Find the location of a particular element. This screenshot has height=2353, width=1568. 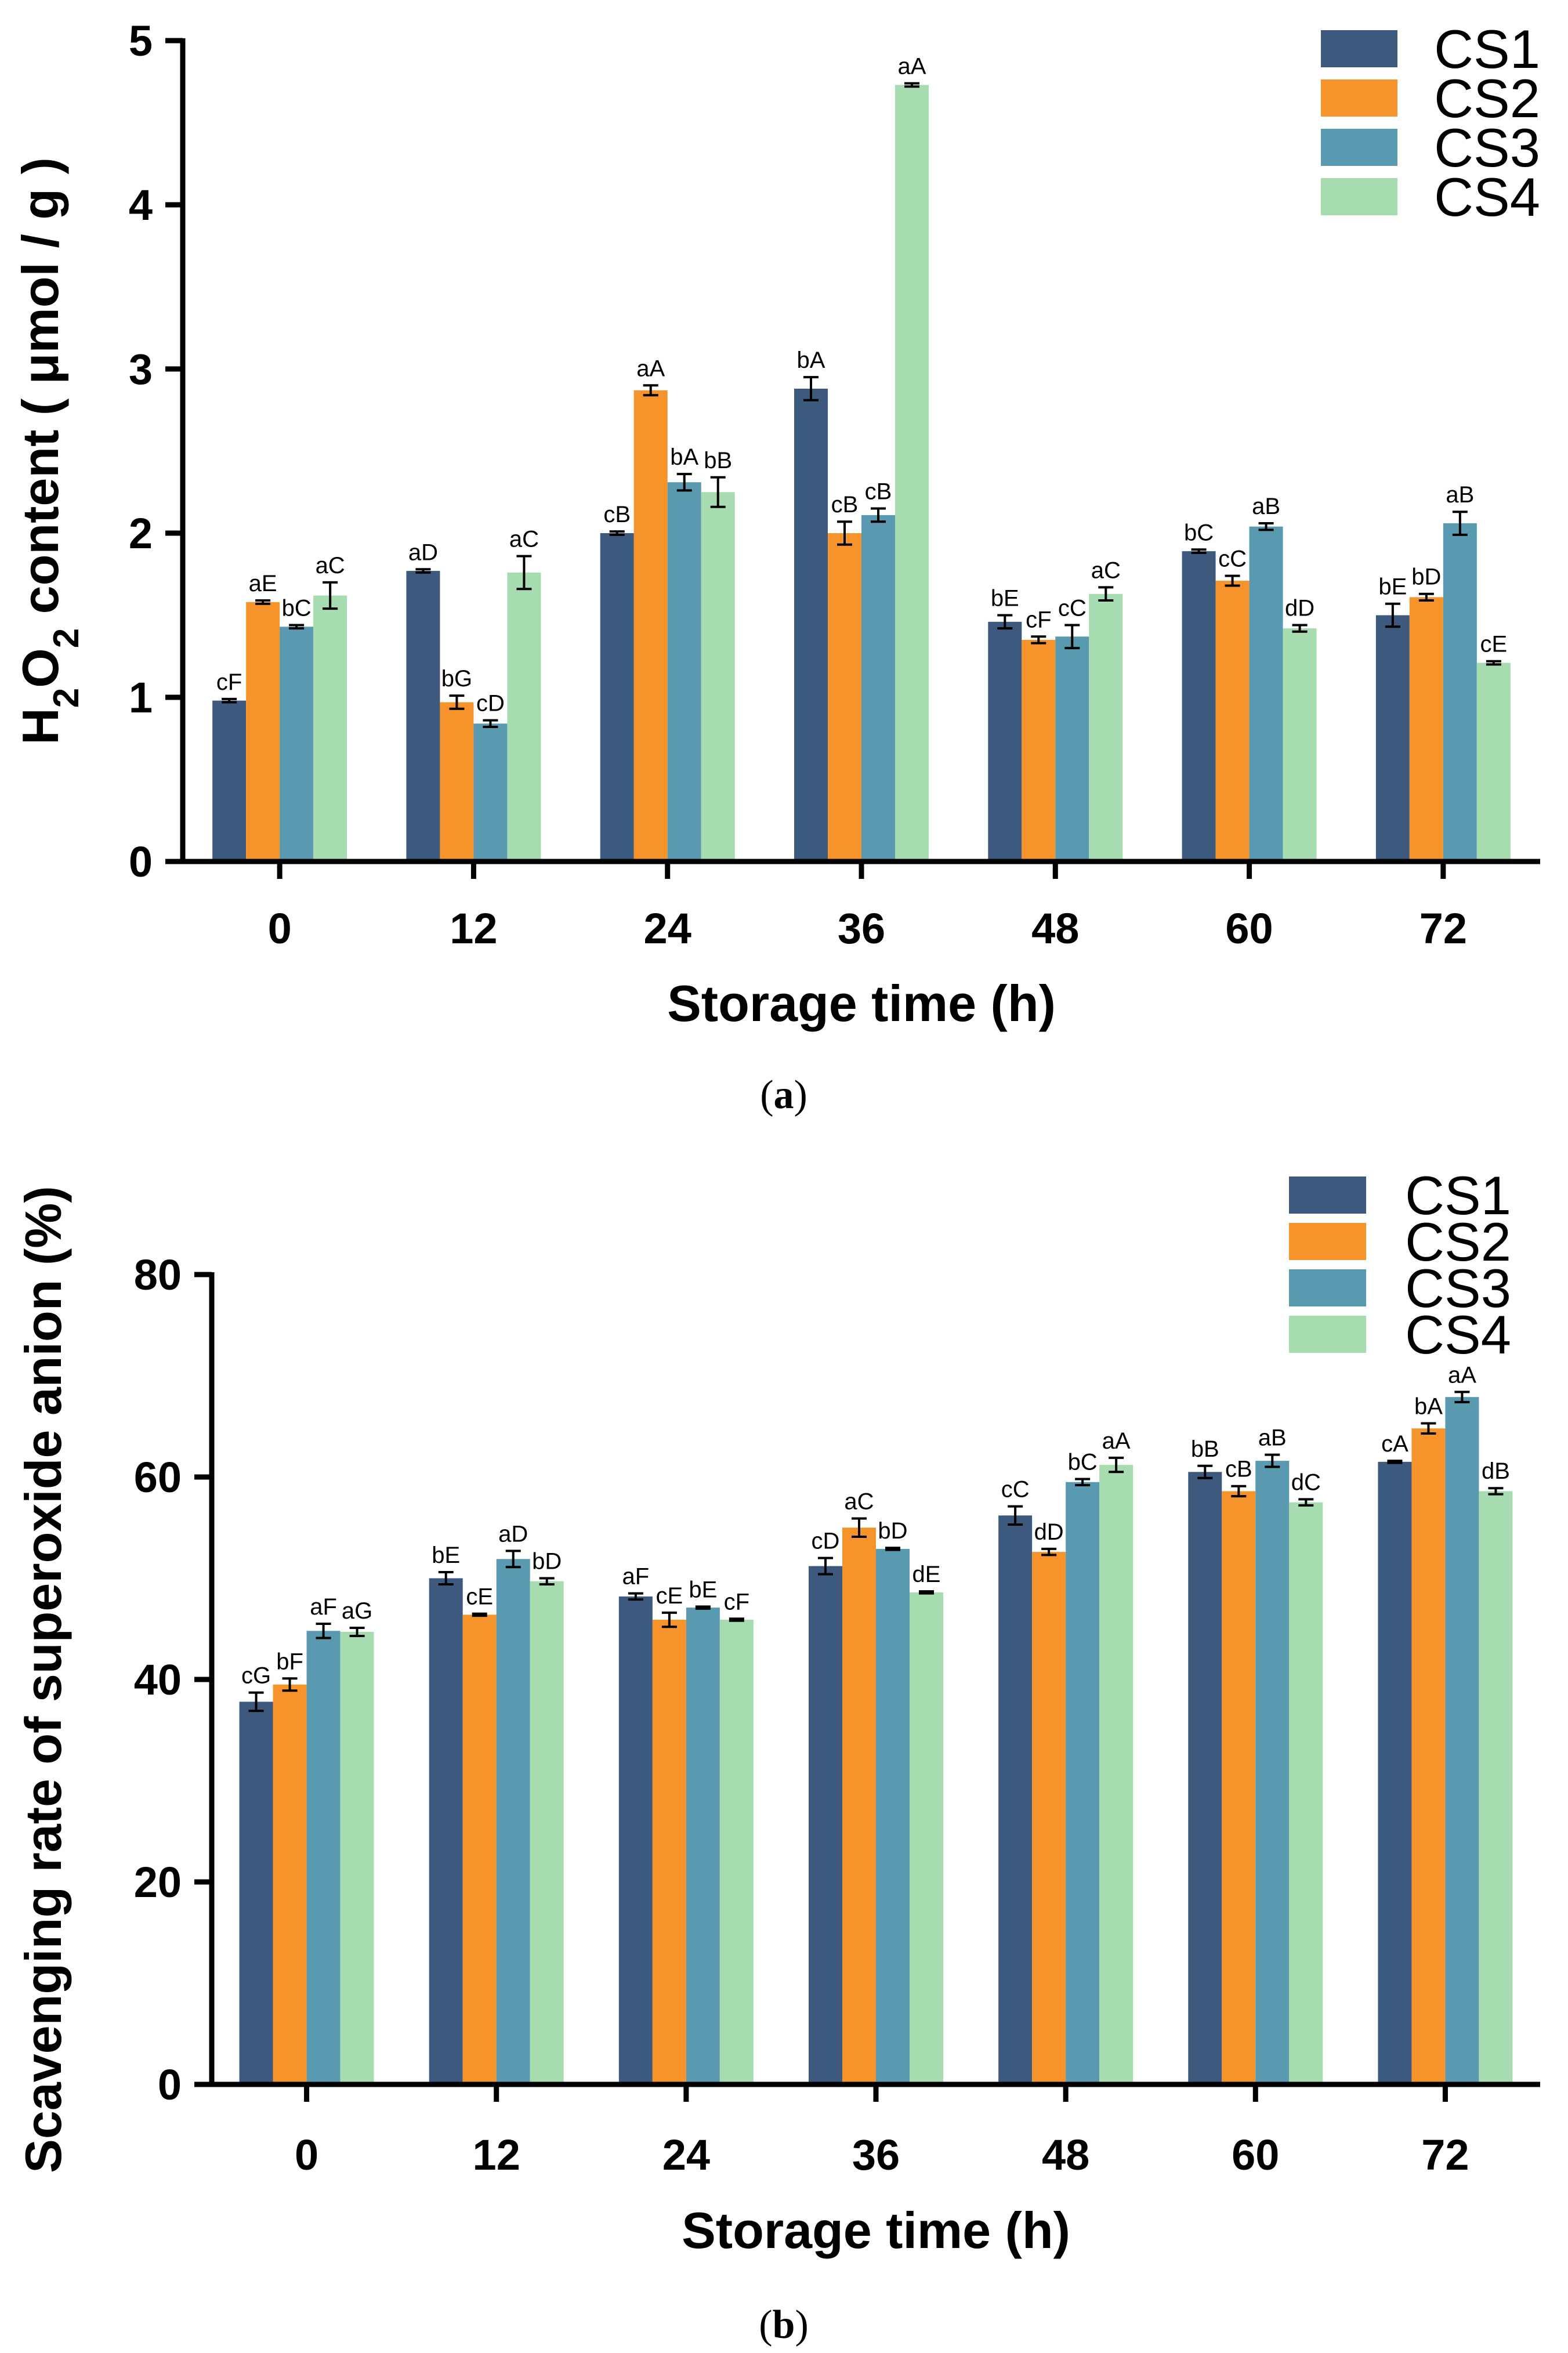

x-axis-title: Storage time (h) is located at coordinates (876, 2231).